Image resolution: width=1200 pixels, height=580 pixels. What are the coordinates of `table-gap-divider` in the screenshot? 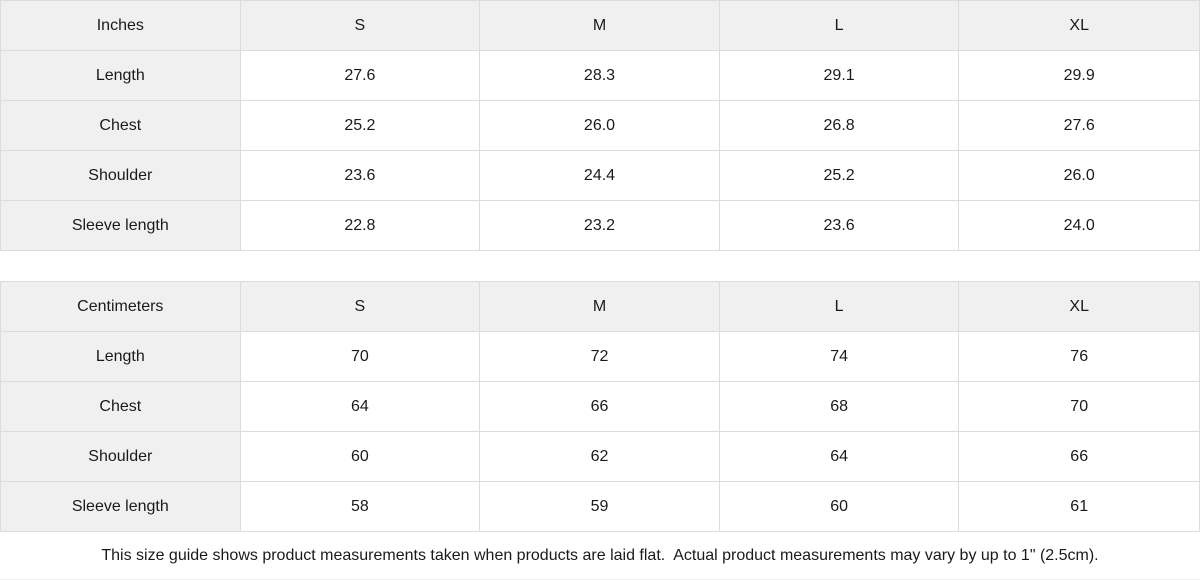 It's located at (600, 266).